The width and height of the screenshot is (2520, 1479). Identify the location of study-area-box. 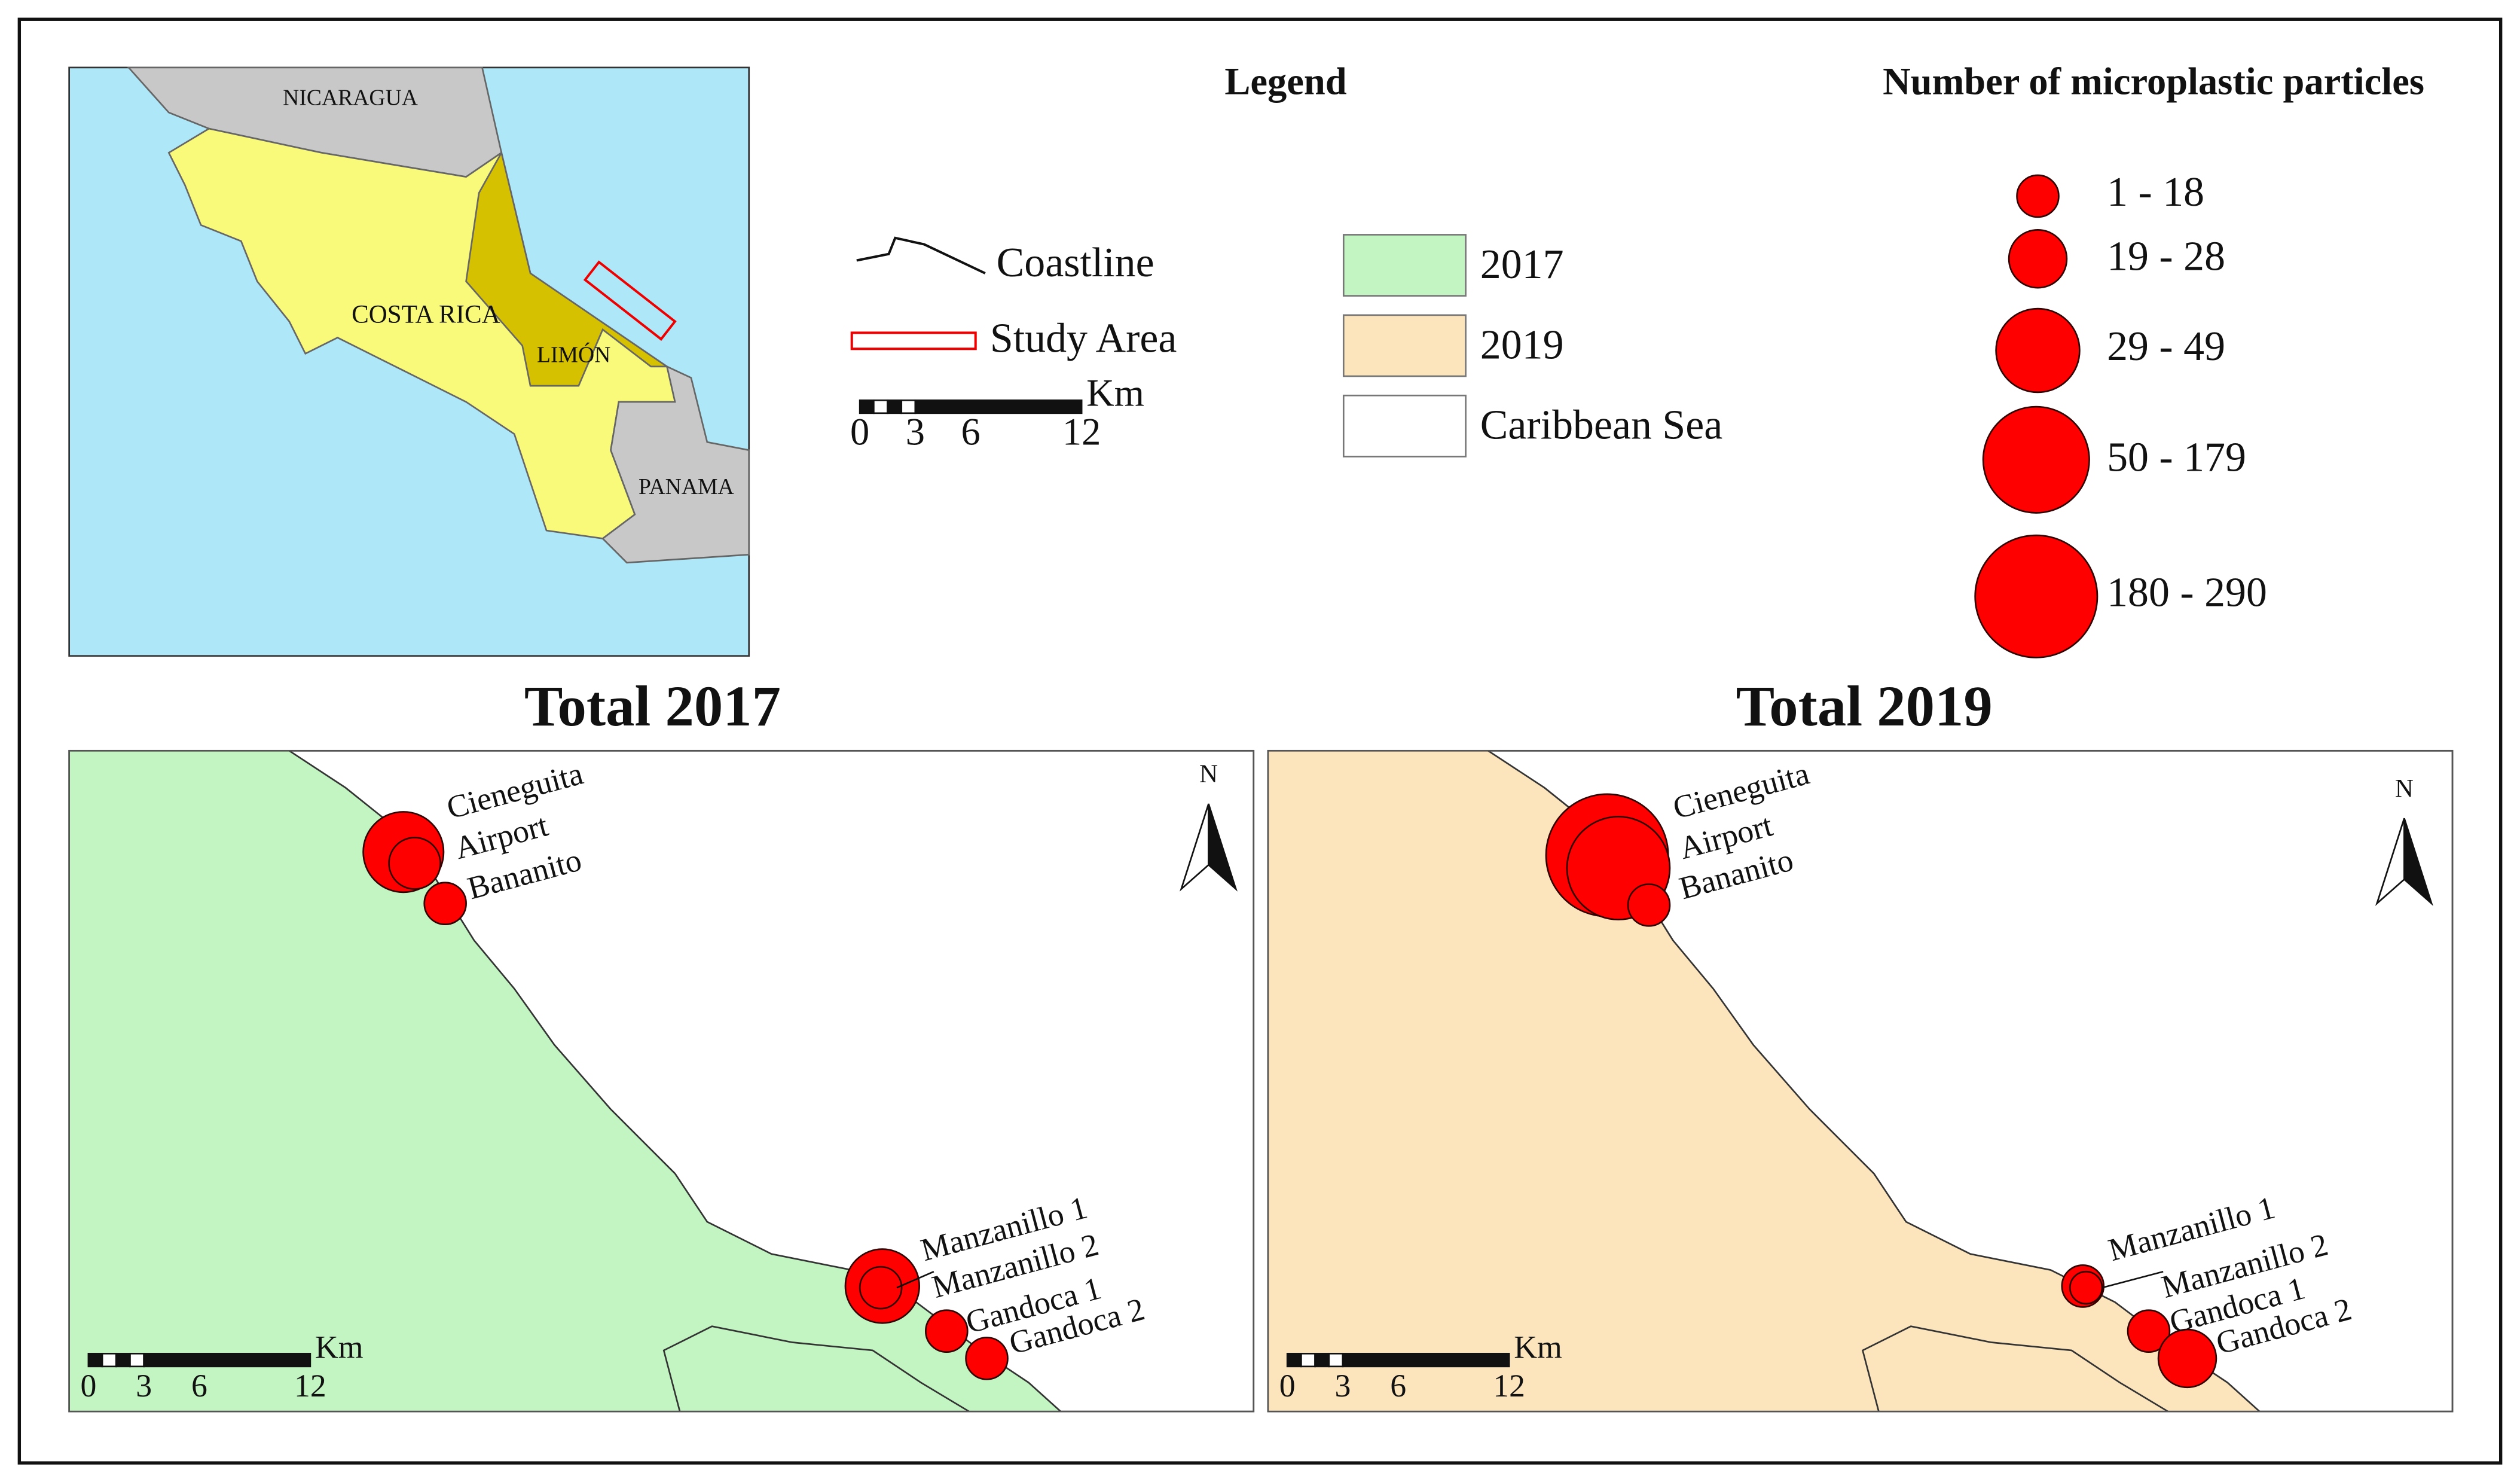
(630, 300).